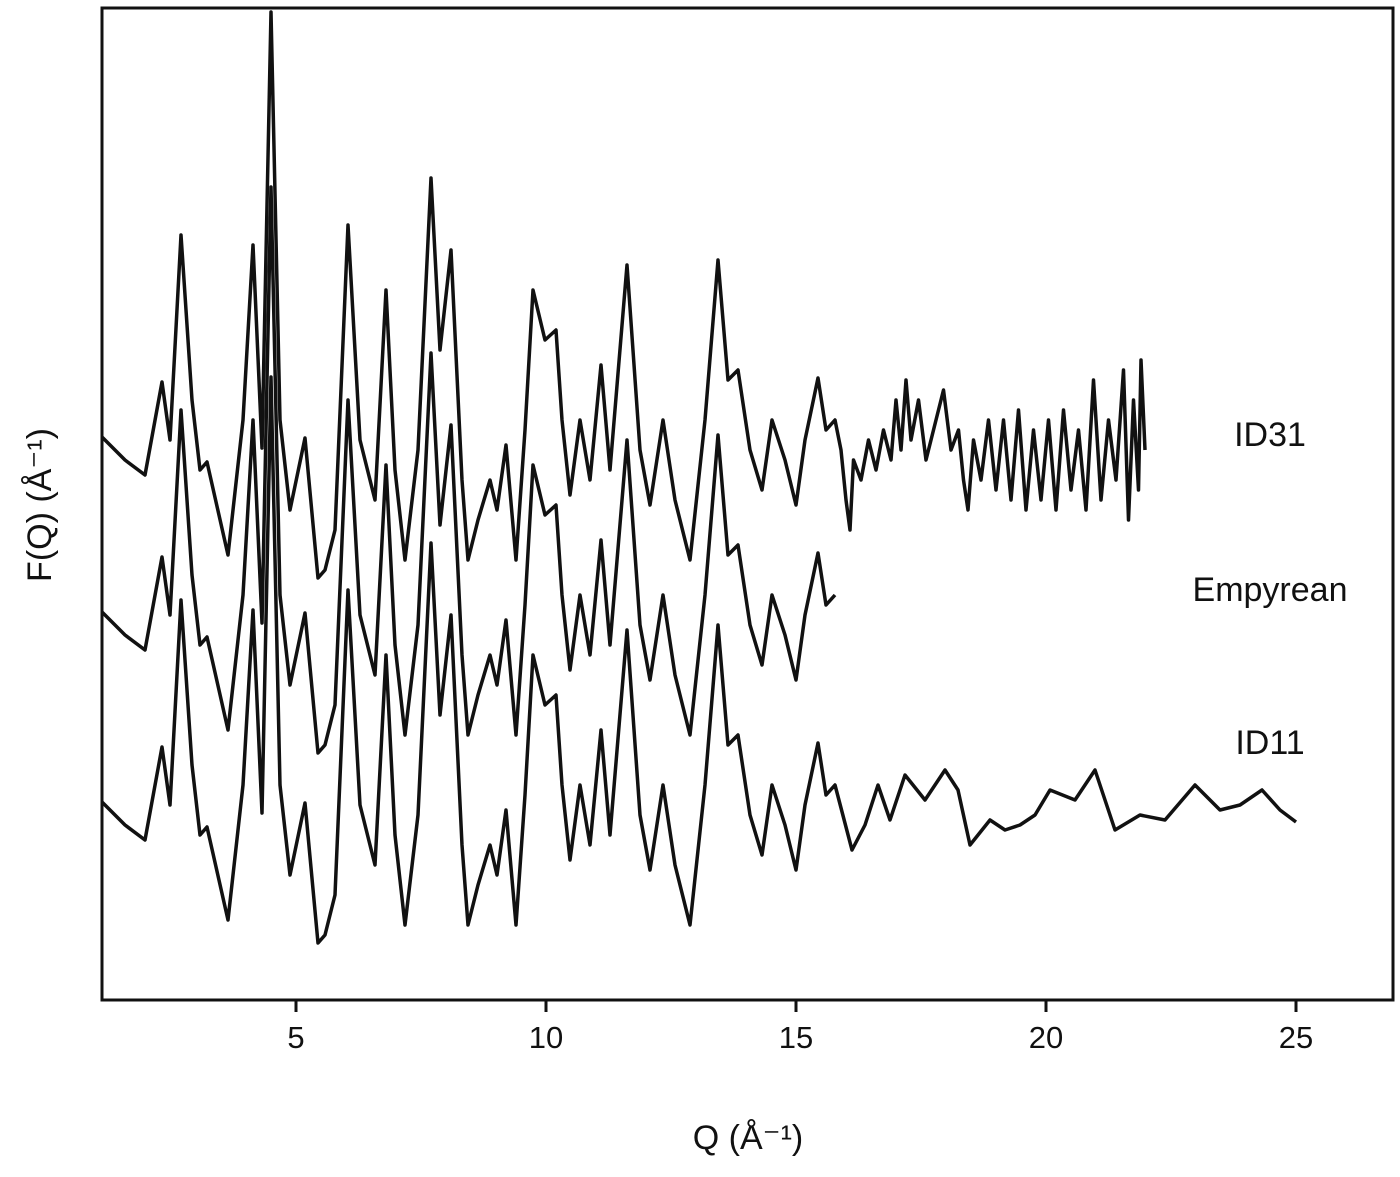  I want to click on x-axis-label: Q (Å⁻¹), so click(748, 1138).